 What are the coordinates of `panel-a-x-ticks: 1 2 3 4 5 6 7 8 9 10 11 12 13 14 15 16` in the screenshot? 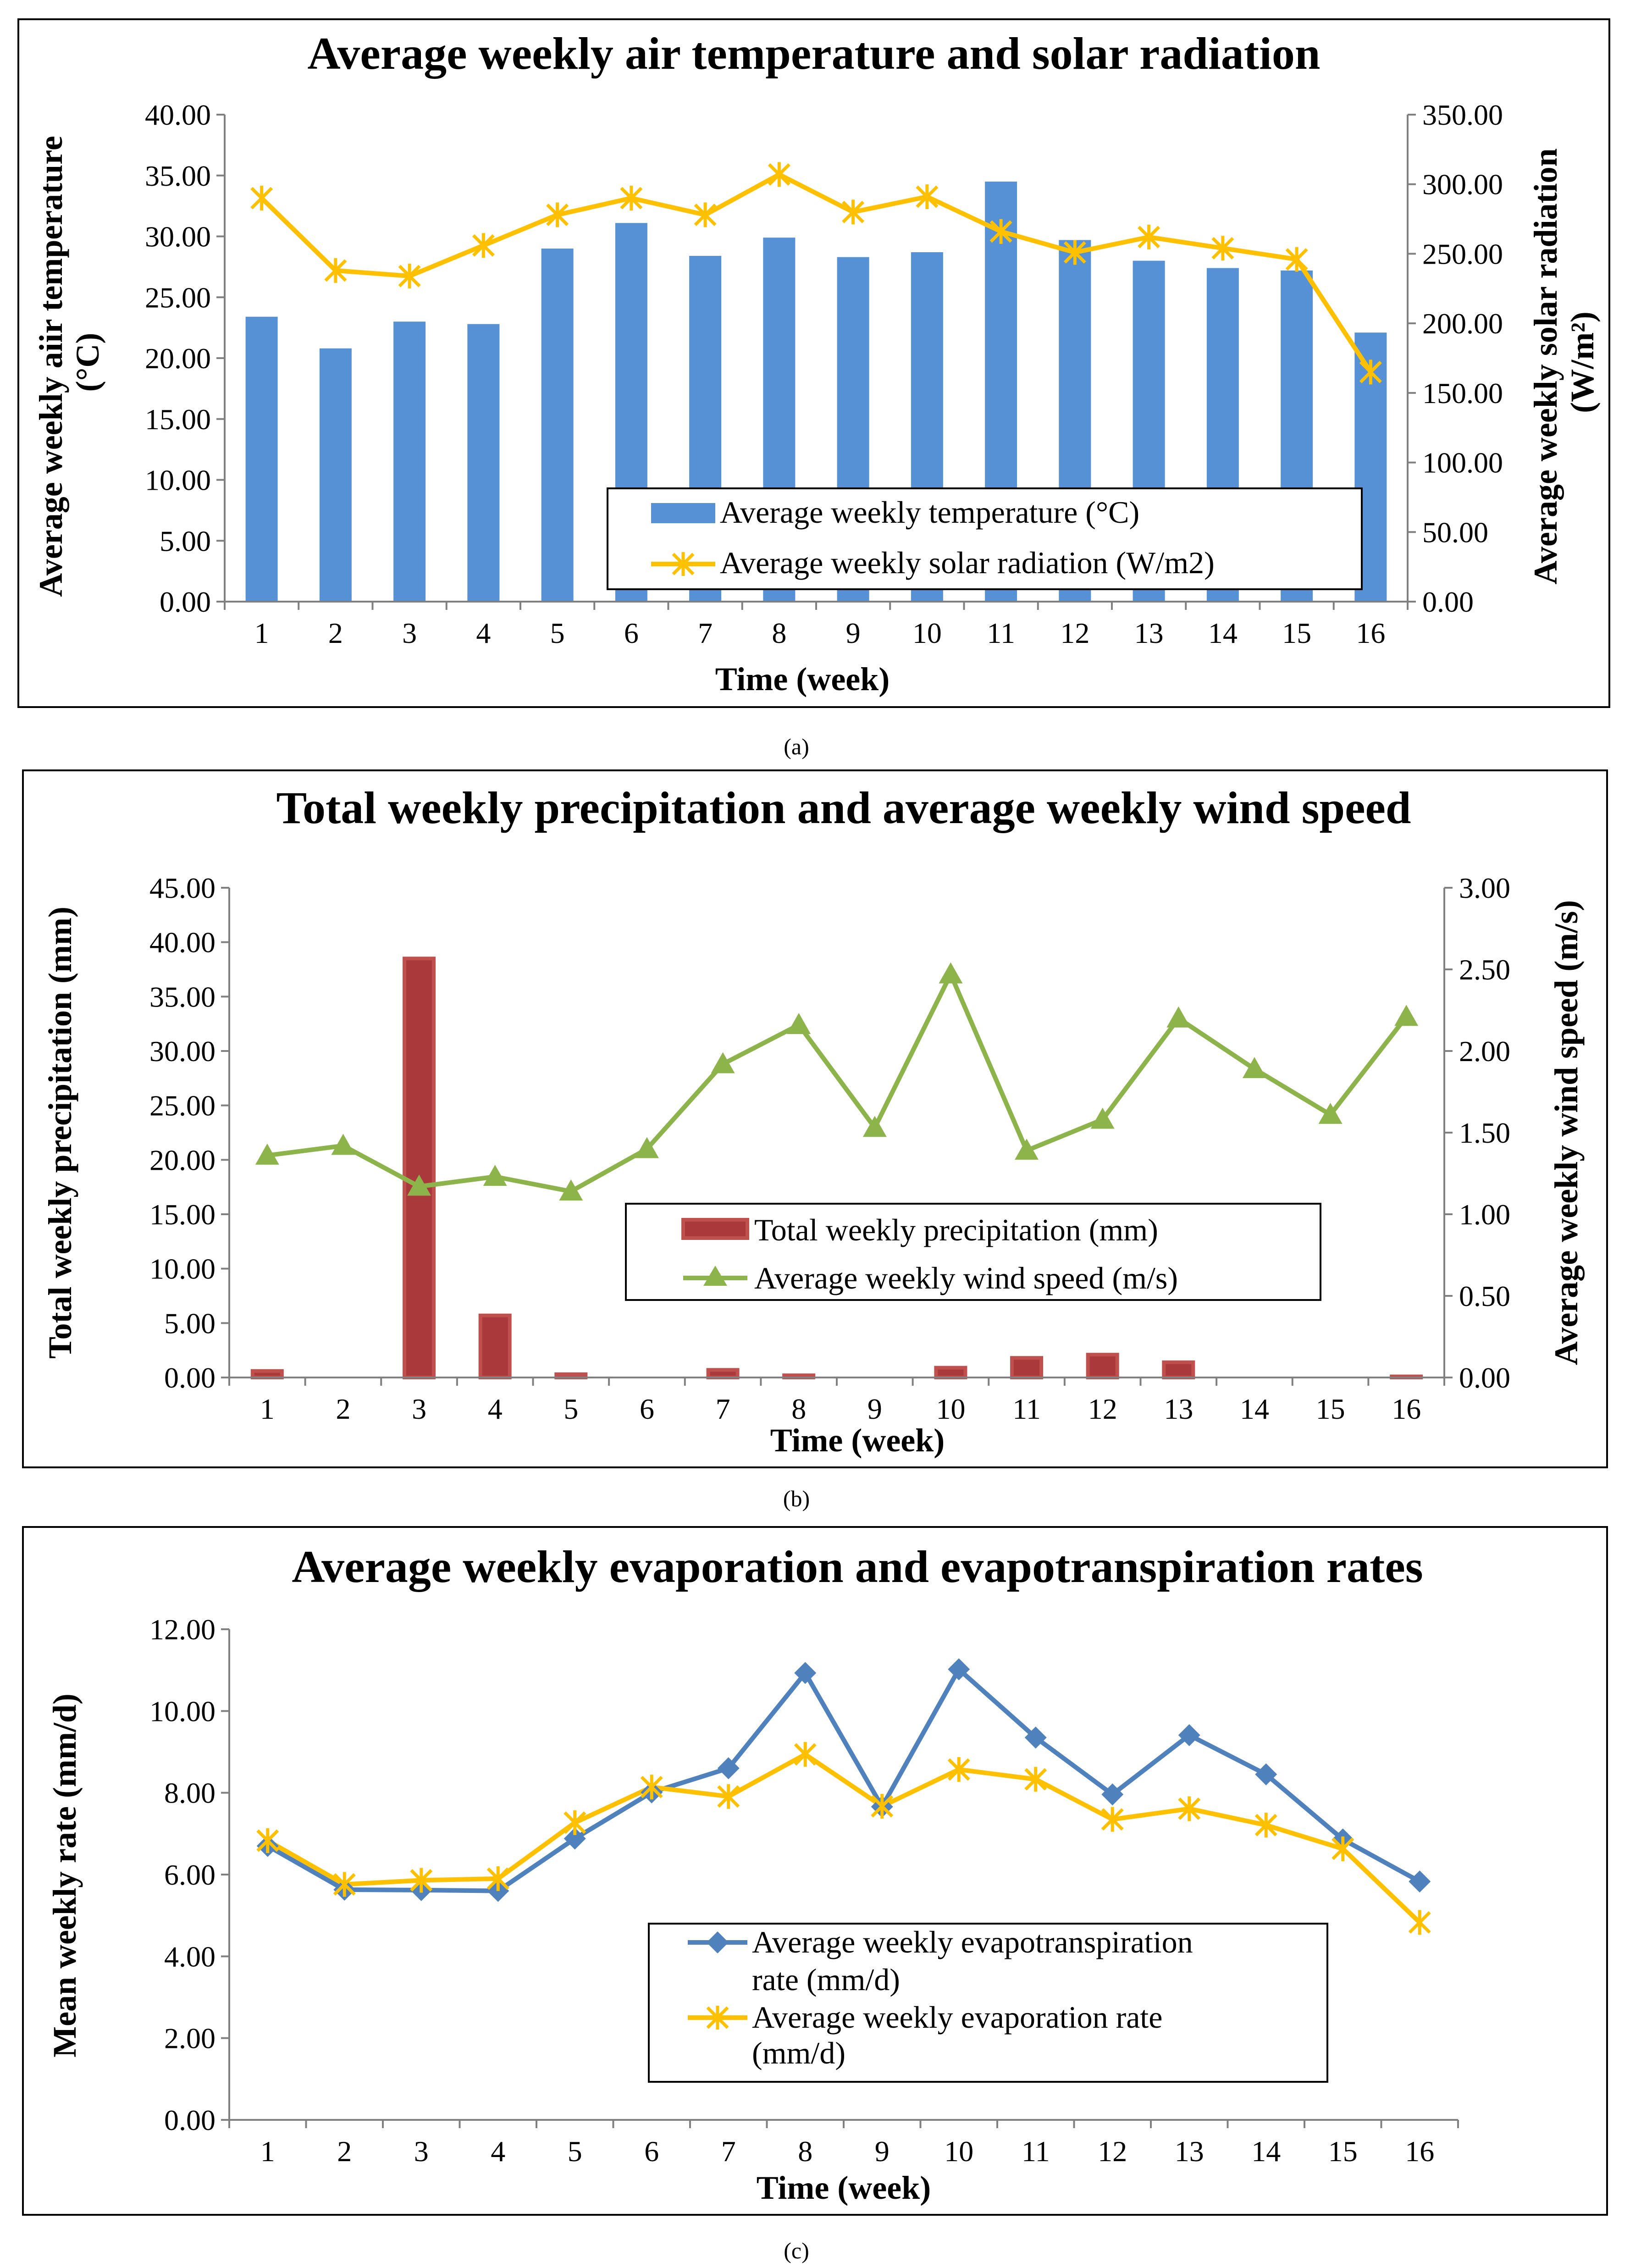 It's located at (816, 625).